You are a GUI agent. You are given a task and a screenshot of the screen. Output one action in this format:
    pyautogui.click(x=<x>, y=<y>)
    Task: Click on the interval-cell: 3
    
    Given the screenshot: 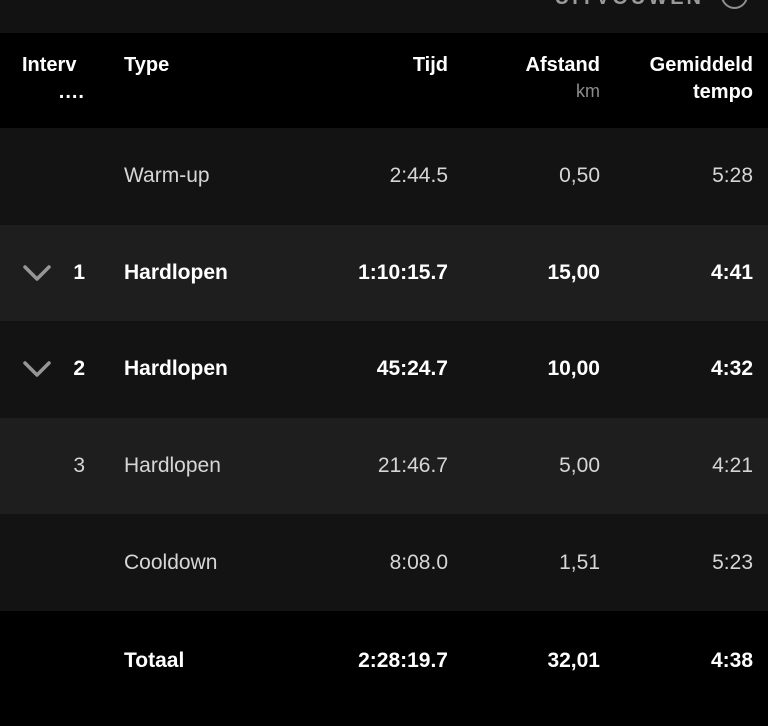 What is the action you would take?
    pyautogui.click(x=42, y=466)
    